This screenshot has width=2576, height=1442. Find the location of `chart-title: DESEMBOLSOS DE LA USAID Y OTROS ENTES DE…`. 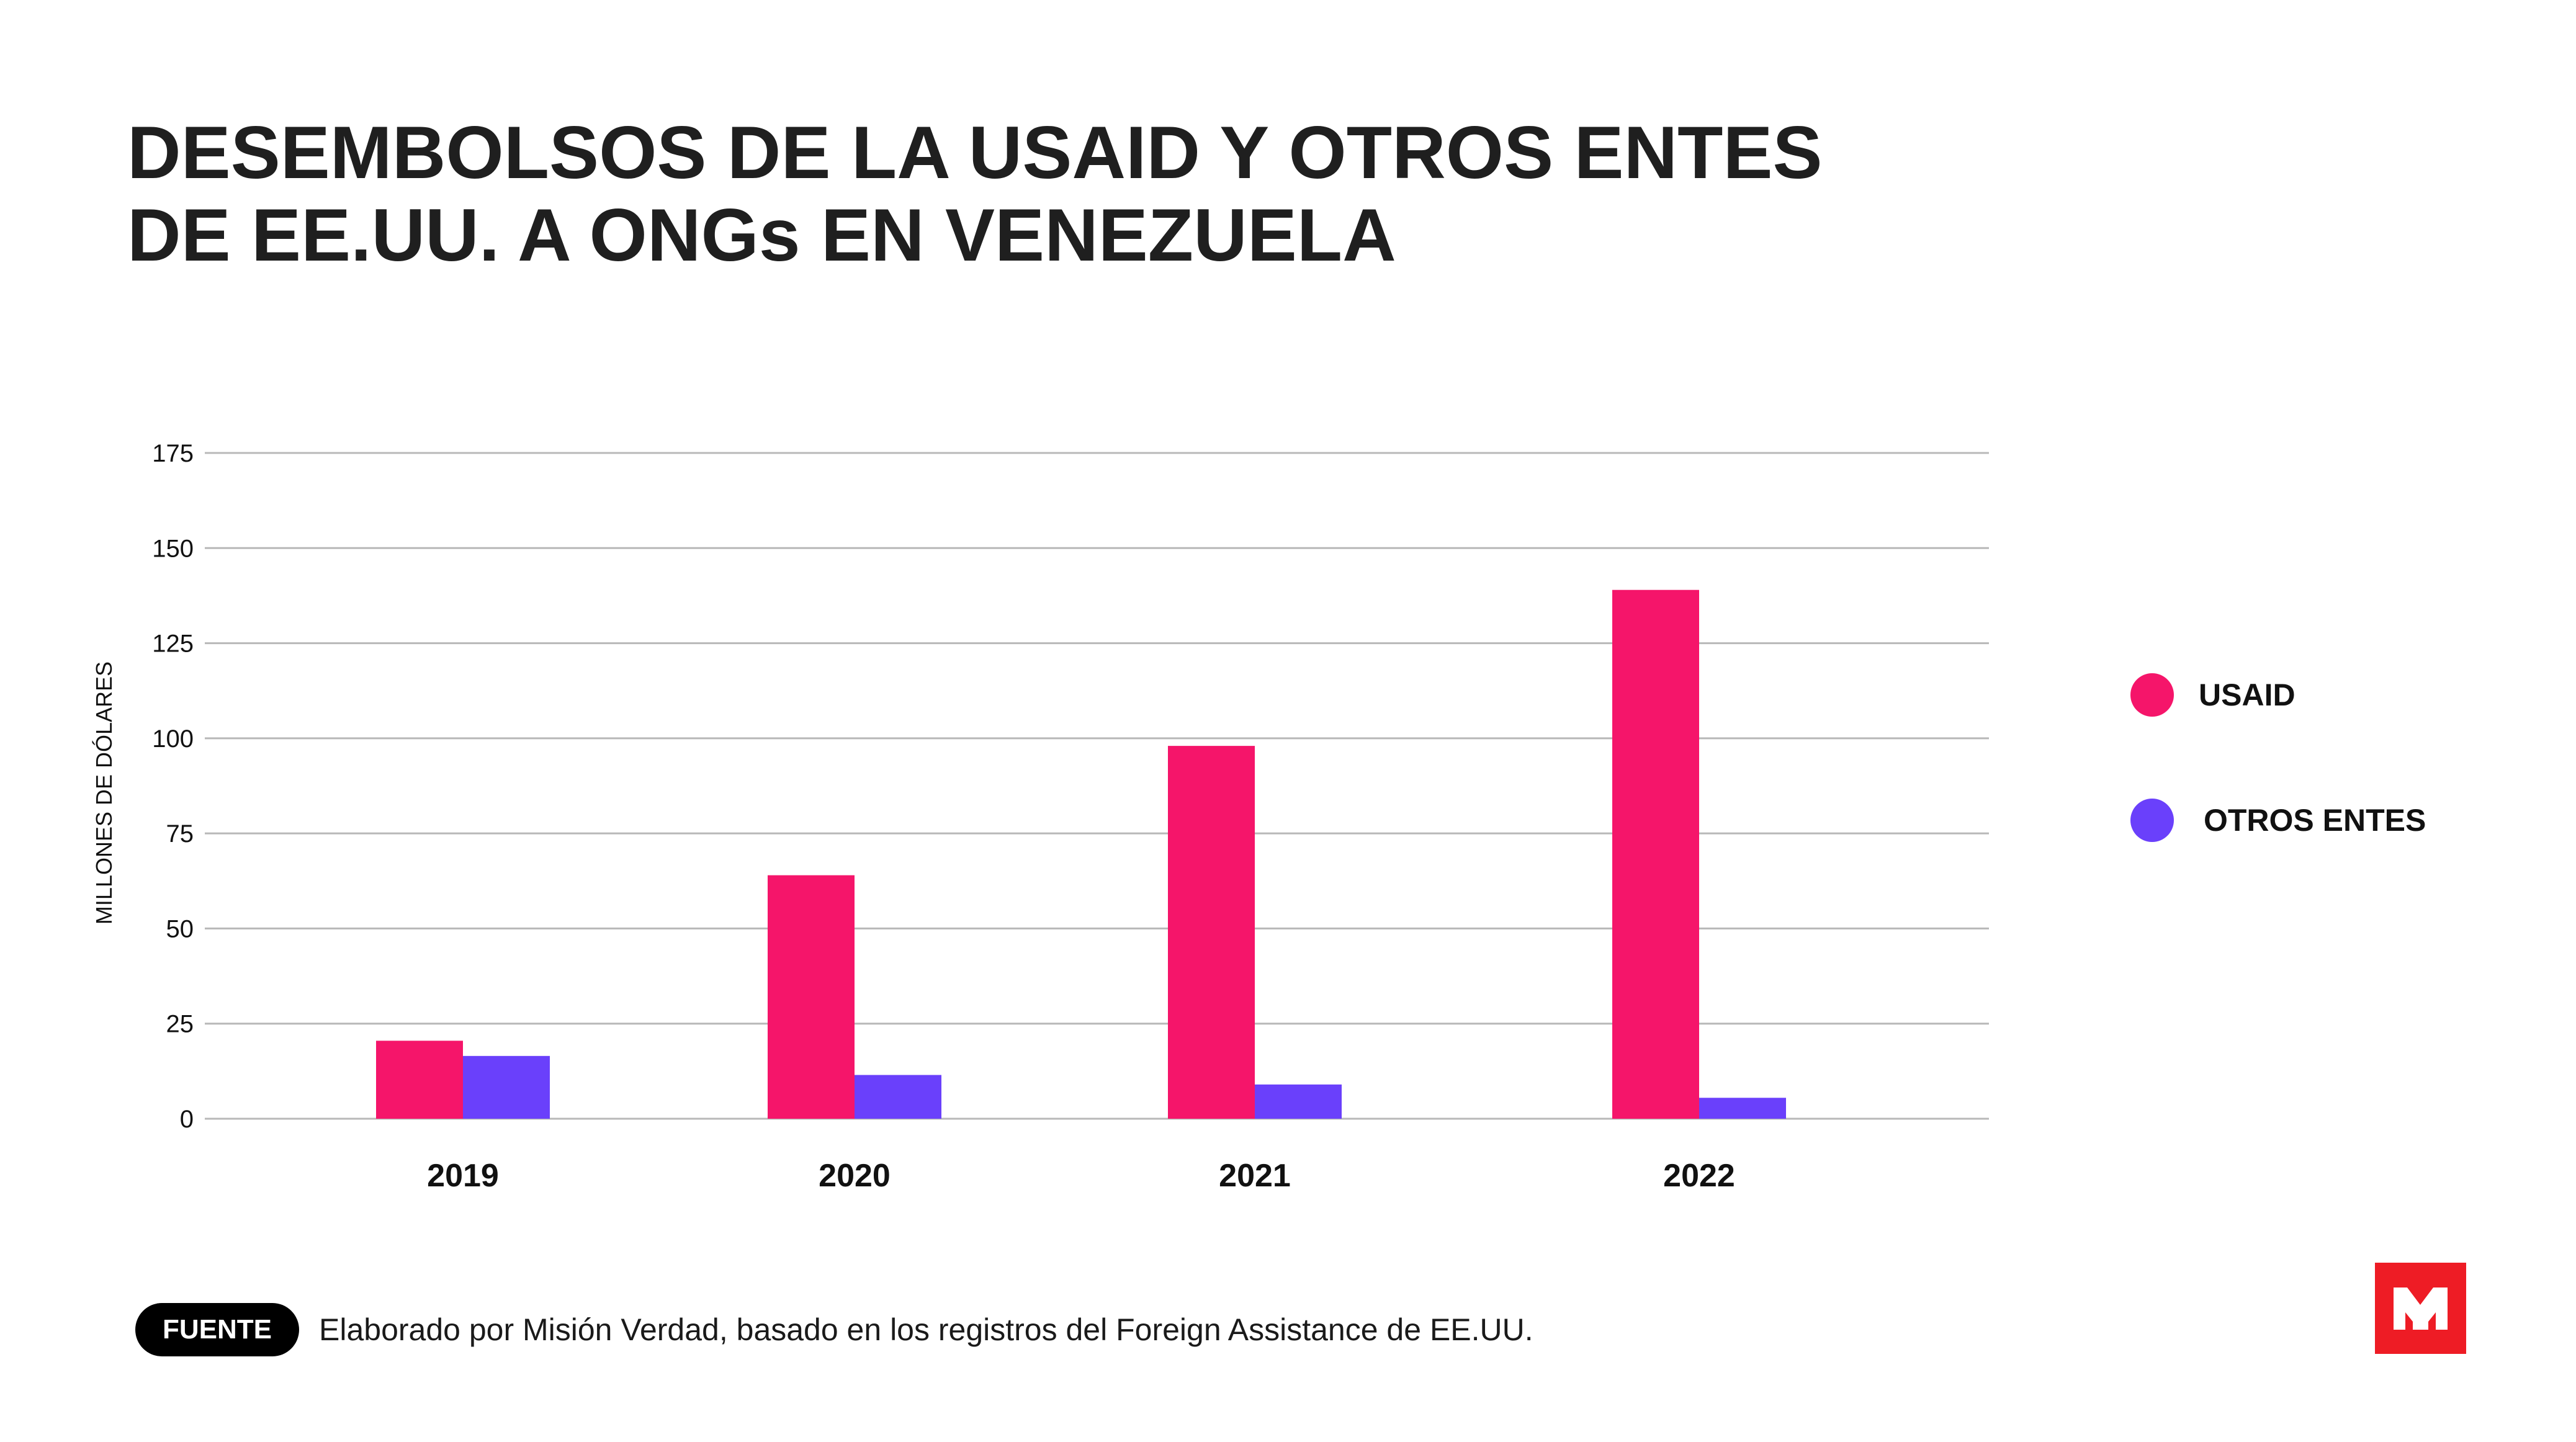

chart-title: DESEMBOLSOS DE LA USAID Y OTROS ENTES DE… is located at coordinates (1058, 194).